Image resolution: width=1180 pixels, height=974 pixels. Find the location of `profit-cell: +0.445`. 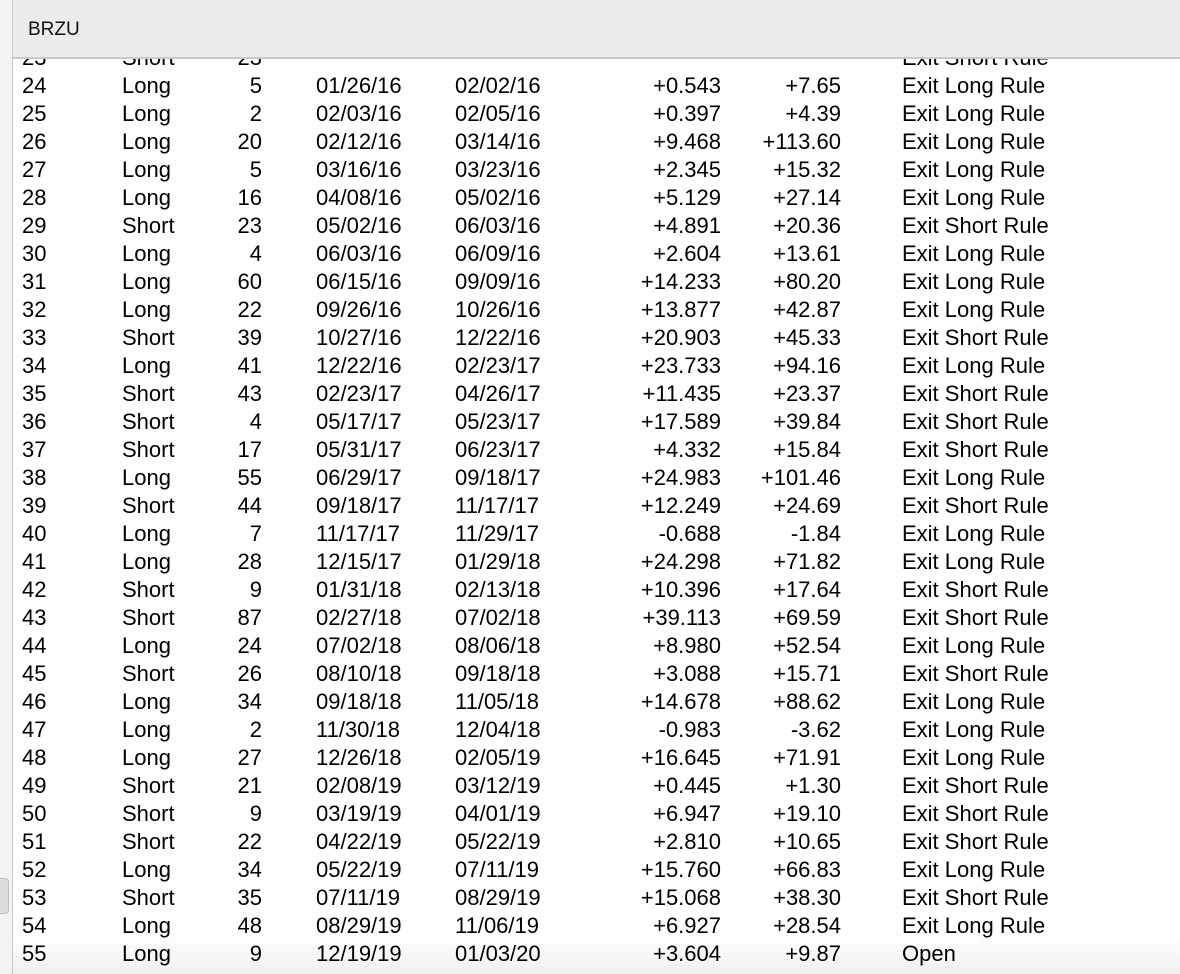

profit-cell: +0.445 is located at coordinates (687, 785).